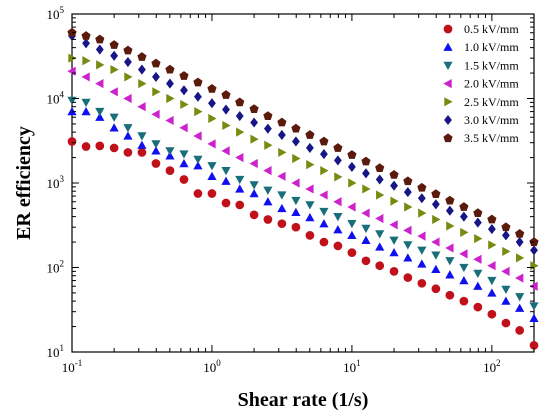 This screenshot has width=550, height=415. What do you see at coordinates (491, 138) in the screenshot?
I see `legend-label: 3.5 kV/mm` at bounding box center [491, 138].